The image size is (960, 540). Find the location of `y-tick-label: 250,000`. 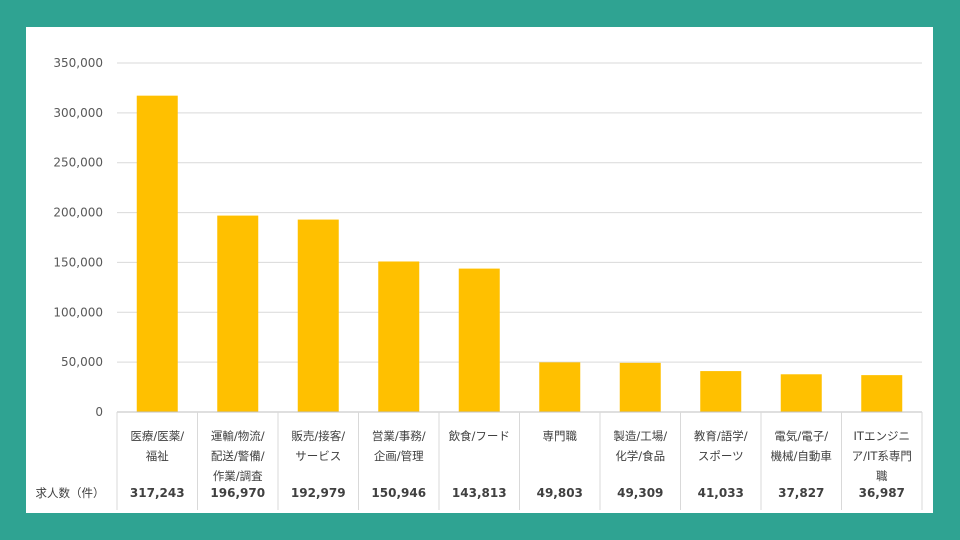

y-tick-label: 250,000 is located at coordinates (78, 163).